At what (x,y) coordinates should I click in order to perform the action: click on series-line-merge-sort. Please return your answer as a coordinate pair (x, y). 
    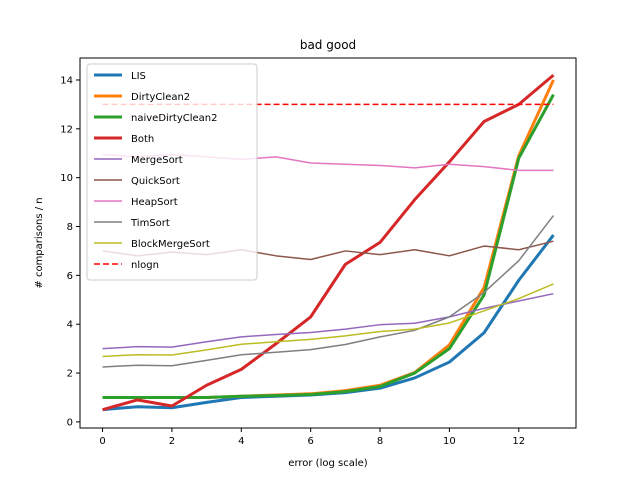
    Looking at the image, I should click on (328, 321).